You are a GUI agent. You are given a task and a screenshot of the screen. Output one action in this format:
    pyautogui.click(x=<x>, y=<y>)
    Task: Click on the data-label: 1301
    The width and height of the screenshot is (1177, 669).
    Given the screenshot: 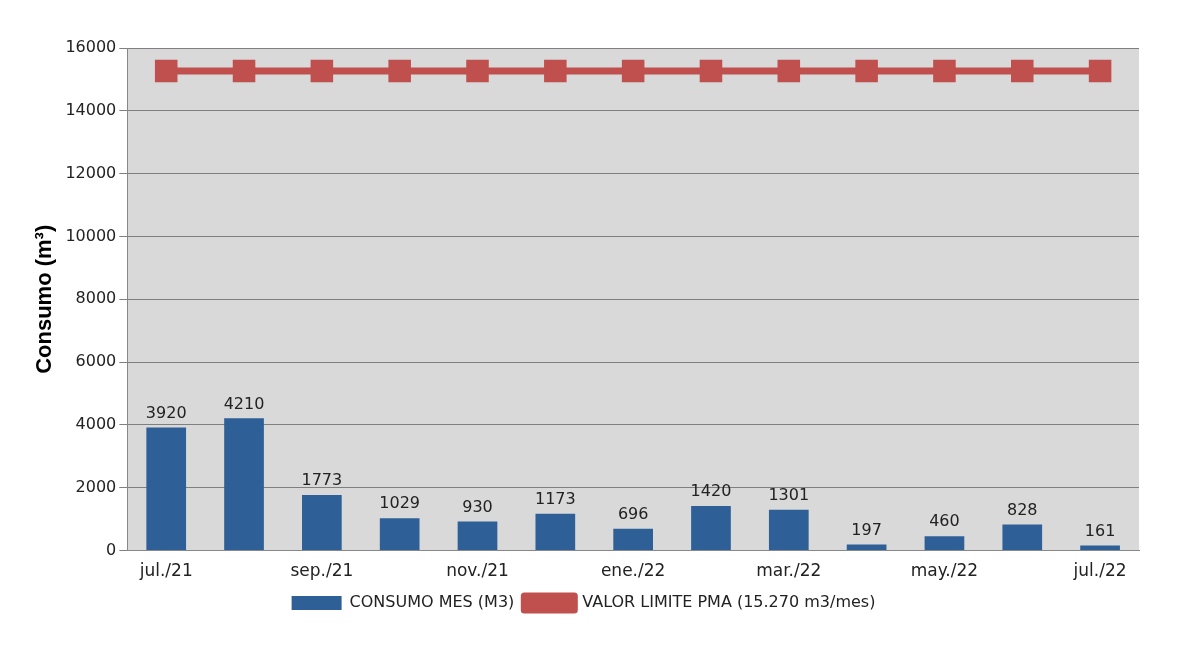 What is the action you would take?
    pyautogui.click(x=789, y=494)
    